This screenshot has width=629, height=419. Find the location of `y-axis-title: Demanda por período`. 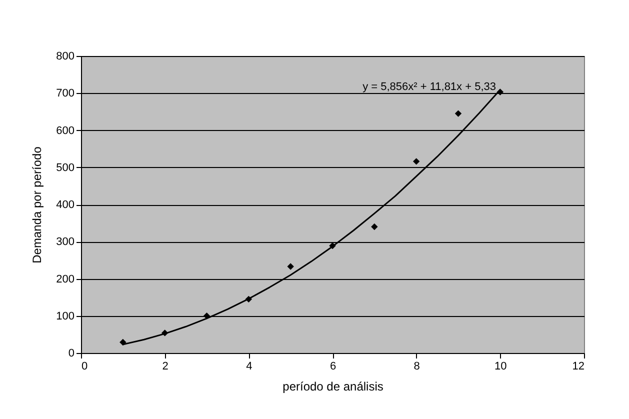

y-axis-title: Demanda por período is located at coordinates (37, 205).